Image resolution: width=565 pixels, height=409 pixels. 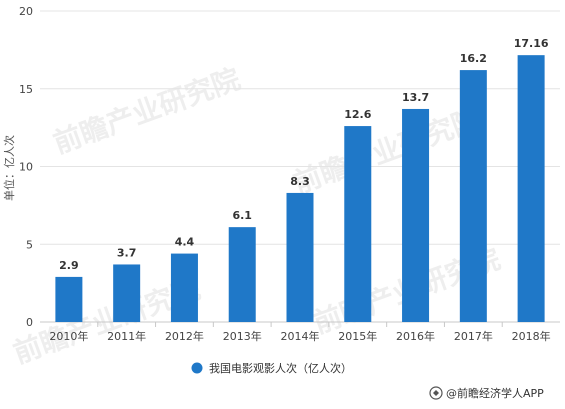 I want to click on x-tick-label: 2010年, so click(x=68, y=336).